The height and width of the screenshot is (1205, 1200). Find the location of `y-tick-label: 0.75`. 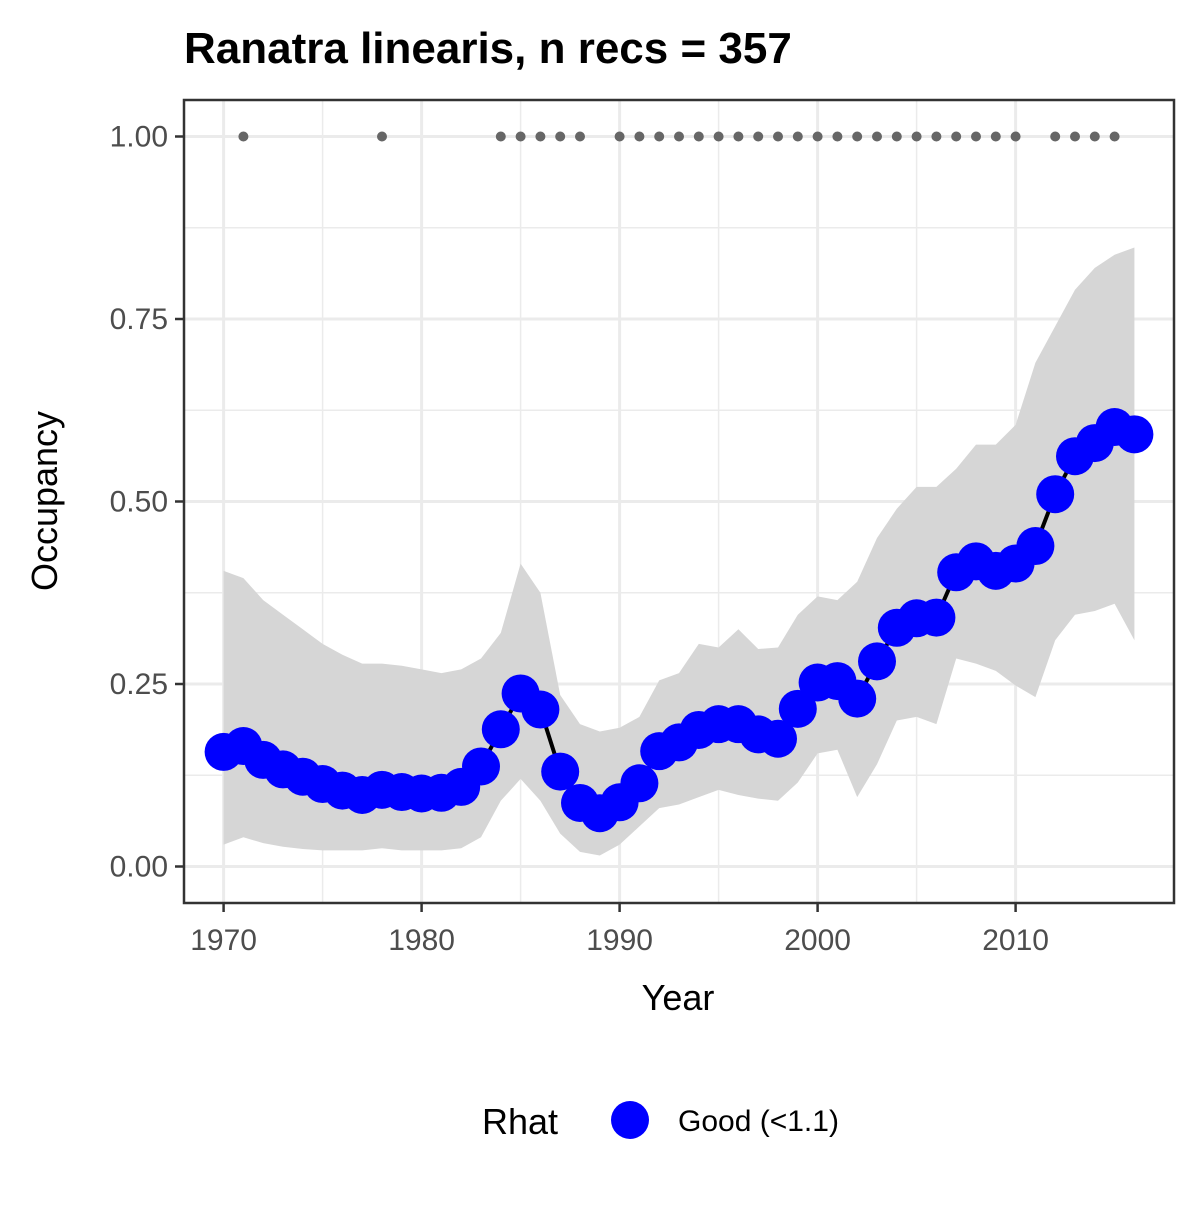

y-tick-label: 0.75 is located at coordinates (139, 319).